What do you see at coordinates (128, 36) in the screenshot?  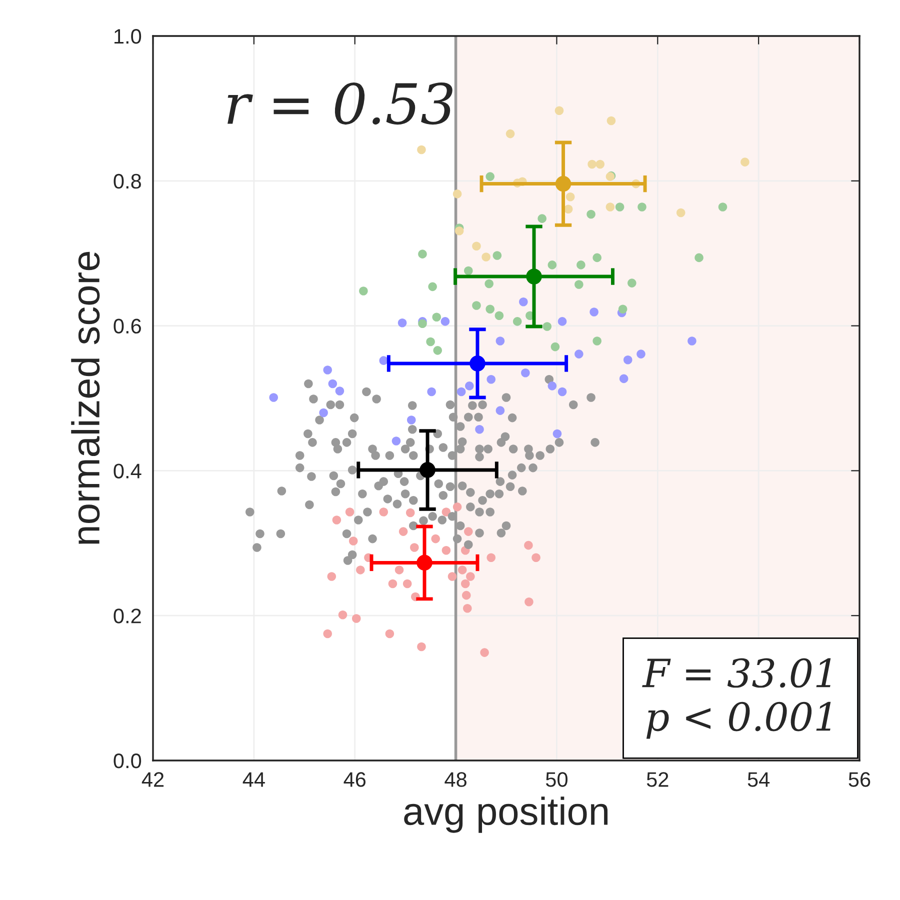 I see `y-tick-label: 1.0` at bounding box center [128, 36].